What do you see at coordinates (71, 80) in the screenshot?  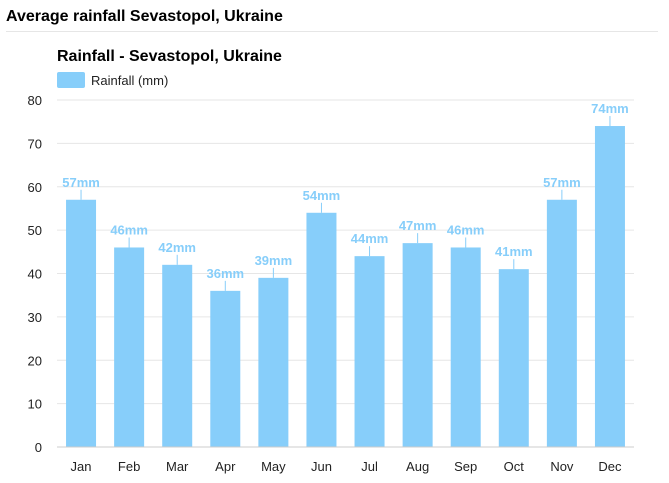 I see `legend-swatch` at bounding box center [71, 80].